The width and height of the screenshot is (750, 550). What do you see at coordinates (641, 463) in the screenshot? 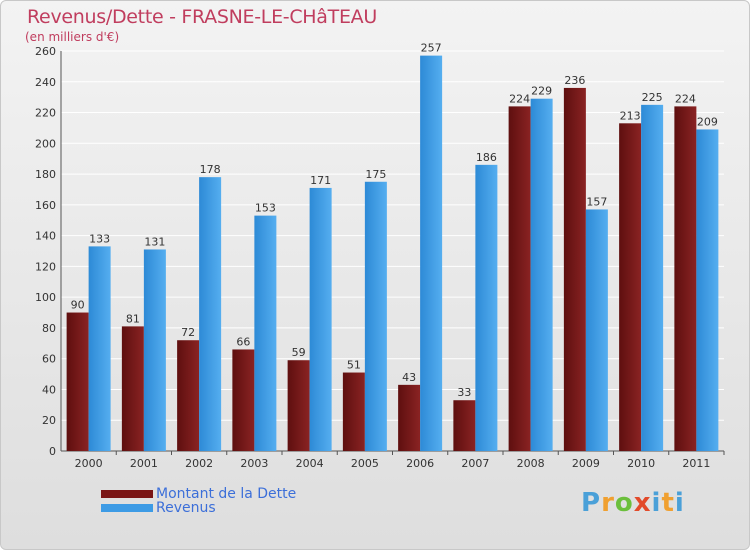
I see `x-tick-label: 2010` at bounding box center [641, 463].